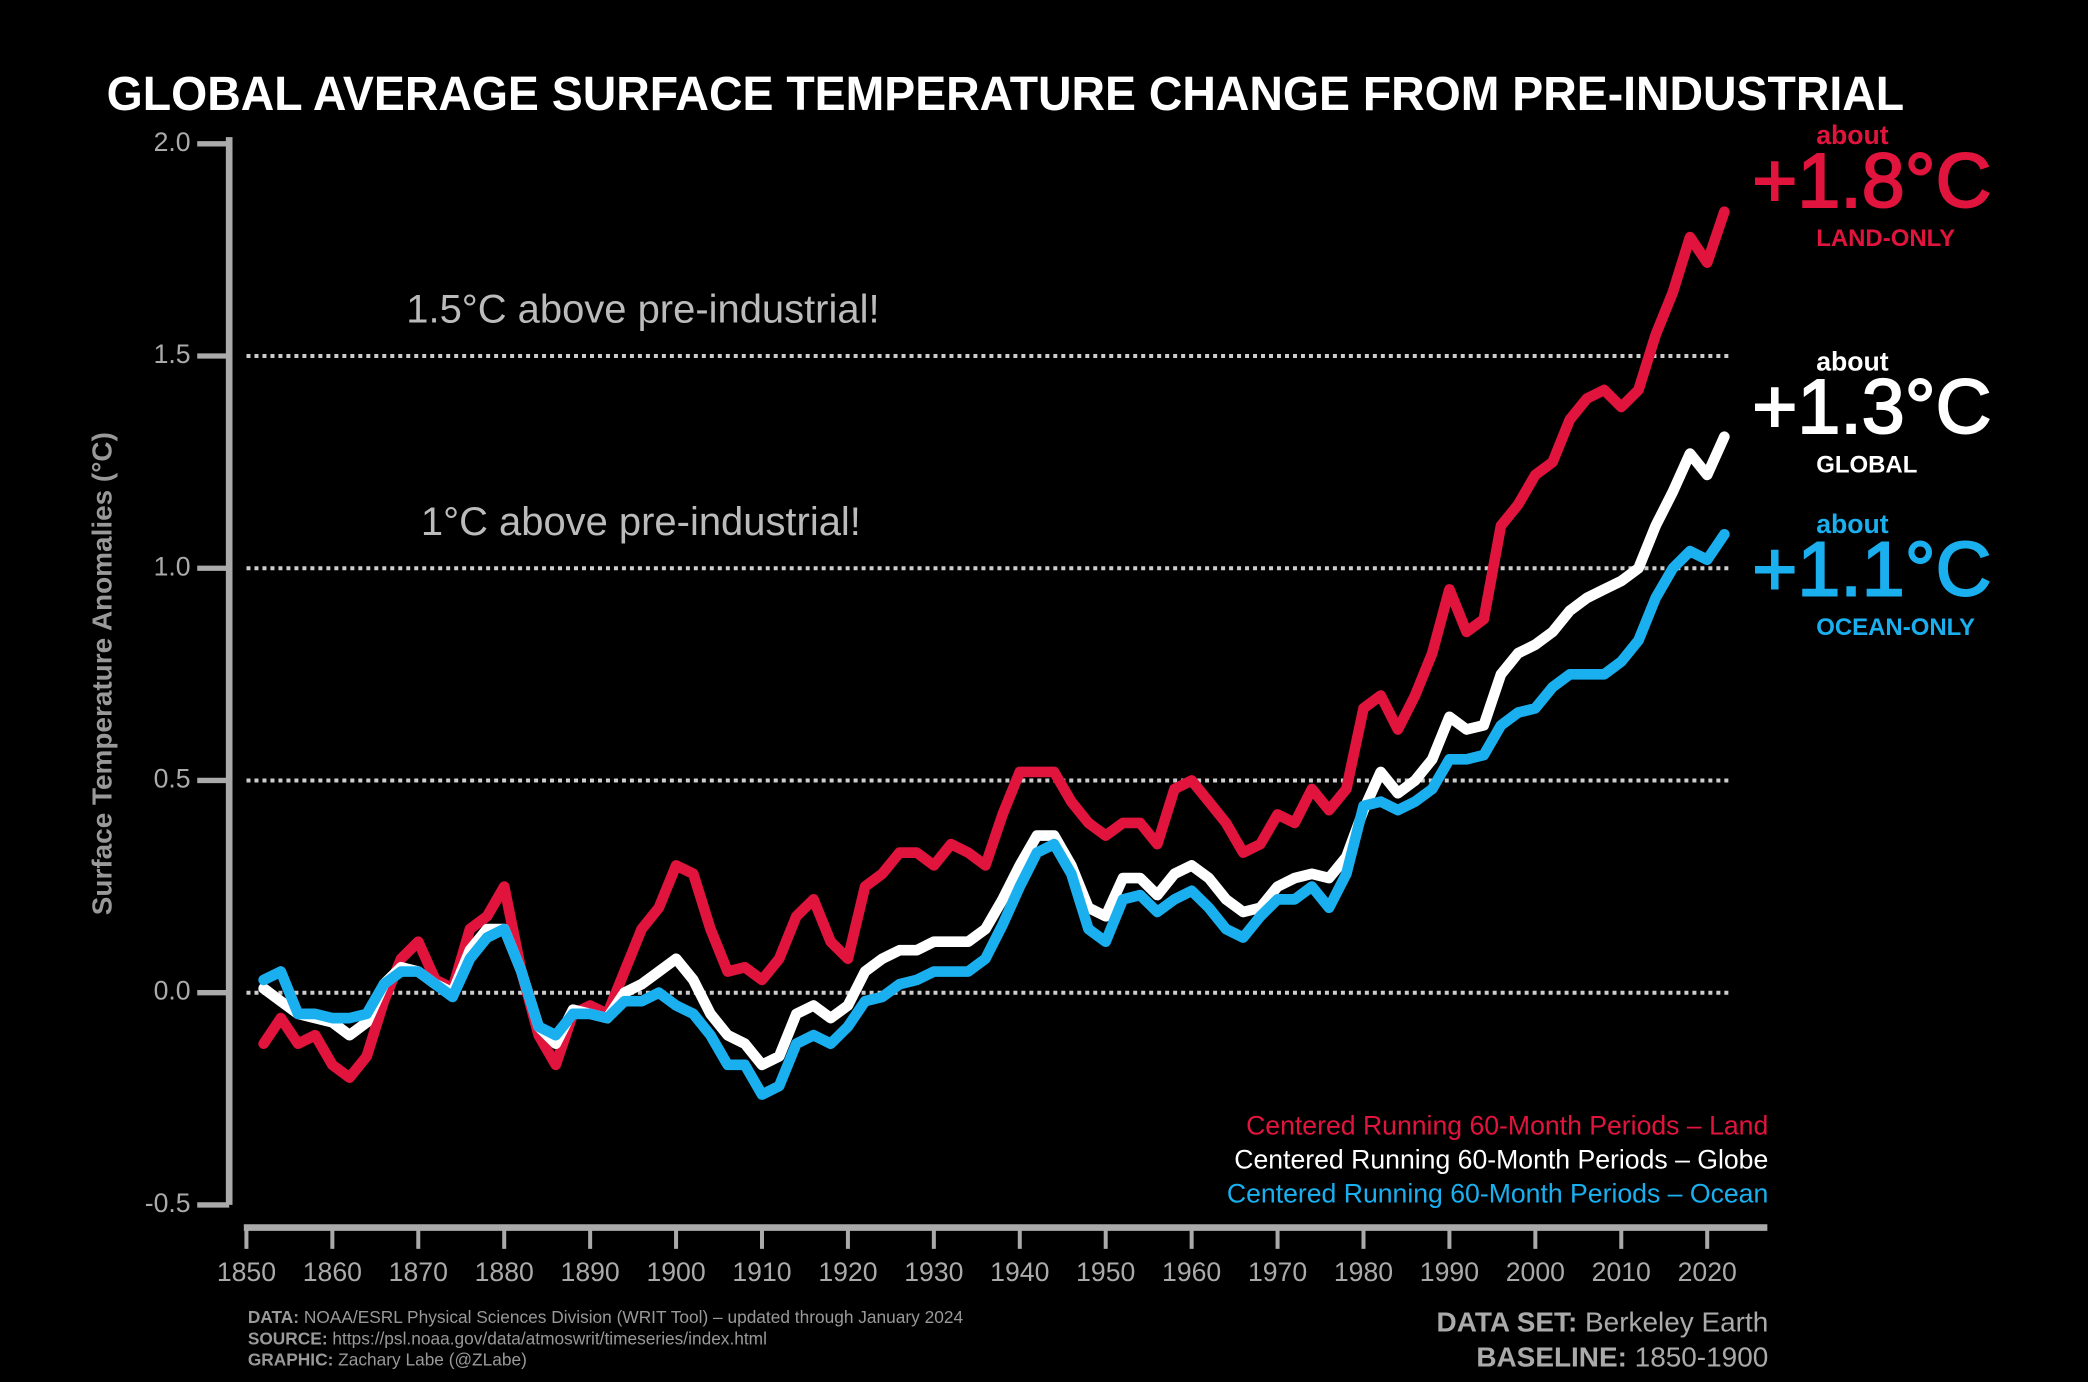 The width and height of the screenshot is (2088, 1382). What do you see at coordinates (1866, 464) in the screenshot?
I see `callout-label: GLOBAL` at bounding box center [1866, 464].